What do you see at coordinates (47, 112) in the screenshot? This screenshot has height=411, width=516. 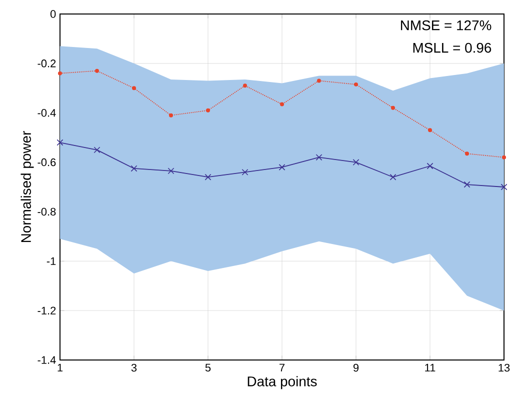 I see `y-tick-label: -0.4` at bounding box center [47, 112].